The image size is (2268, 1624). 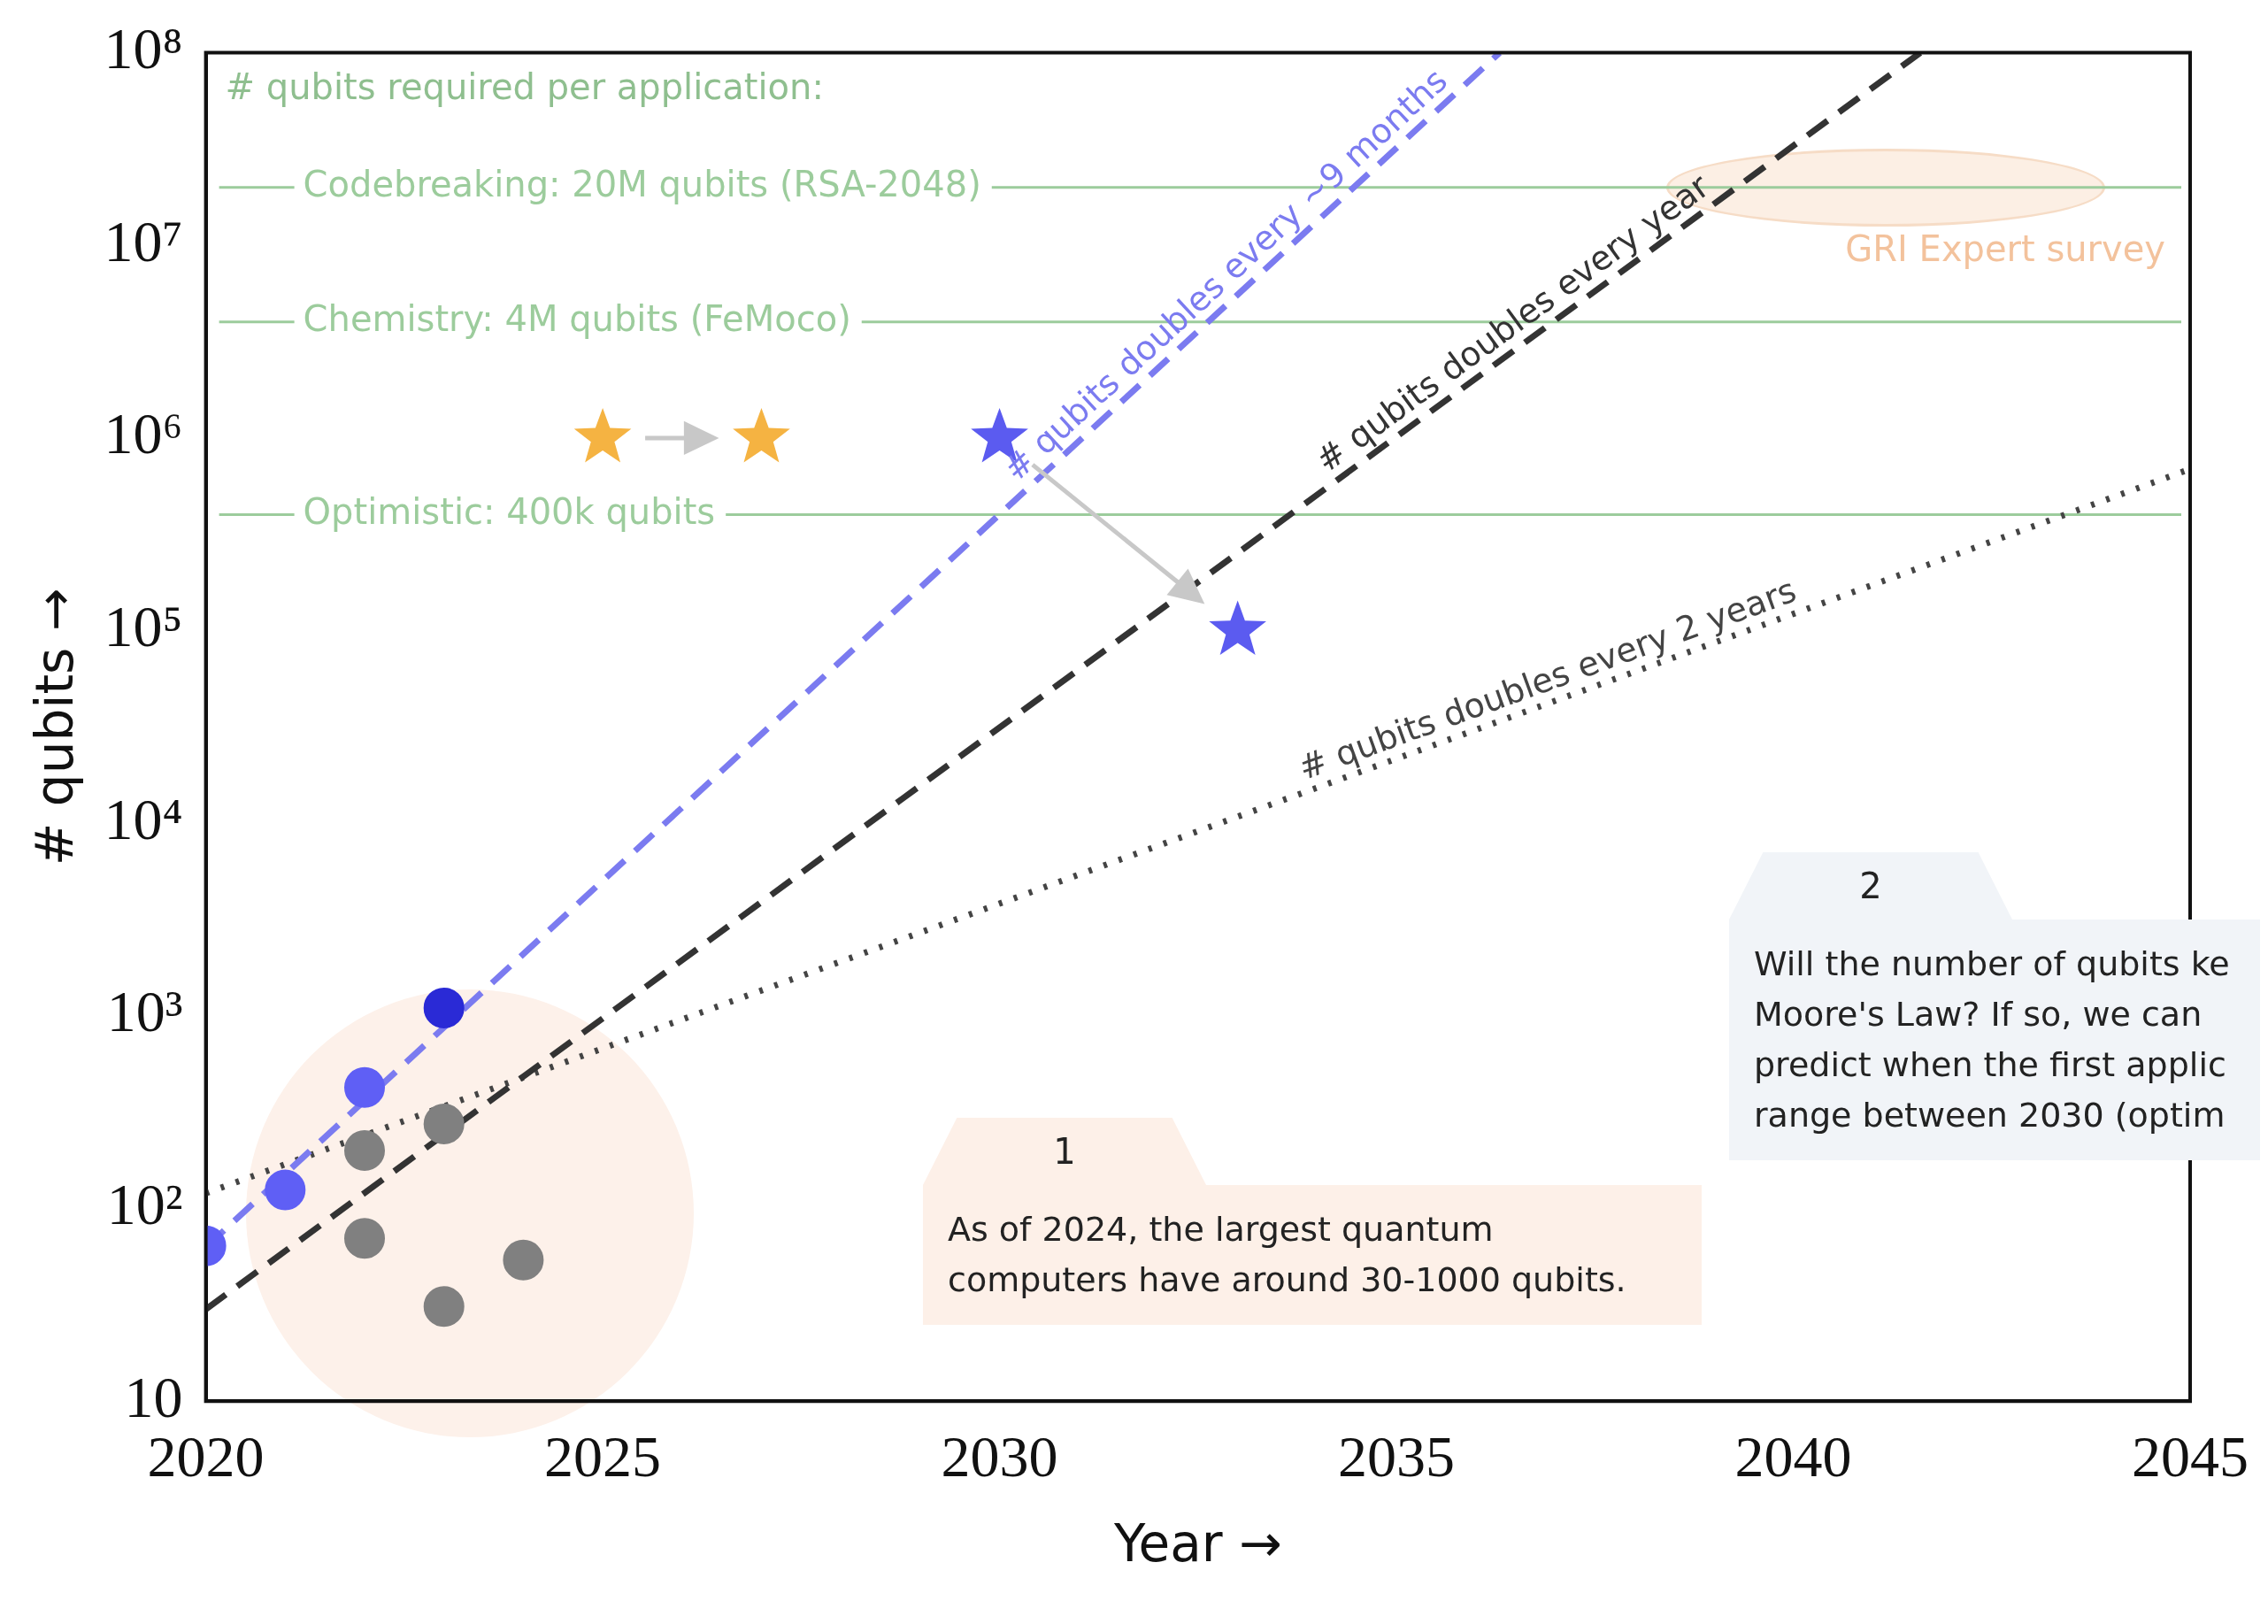 I want to click on annotation: 1, so click(x=1064, y=1151).